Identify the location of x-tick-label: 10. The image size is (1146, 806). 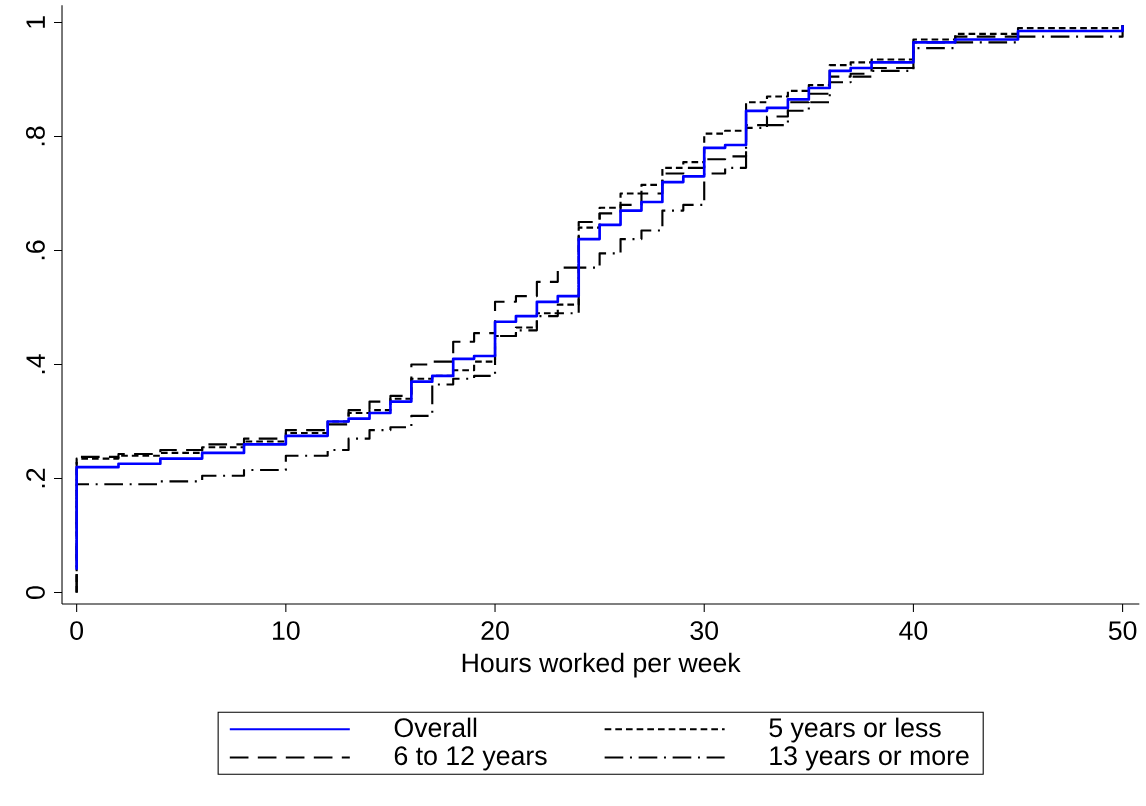
(286, 631).